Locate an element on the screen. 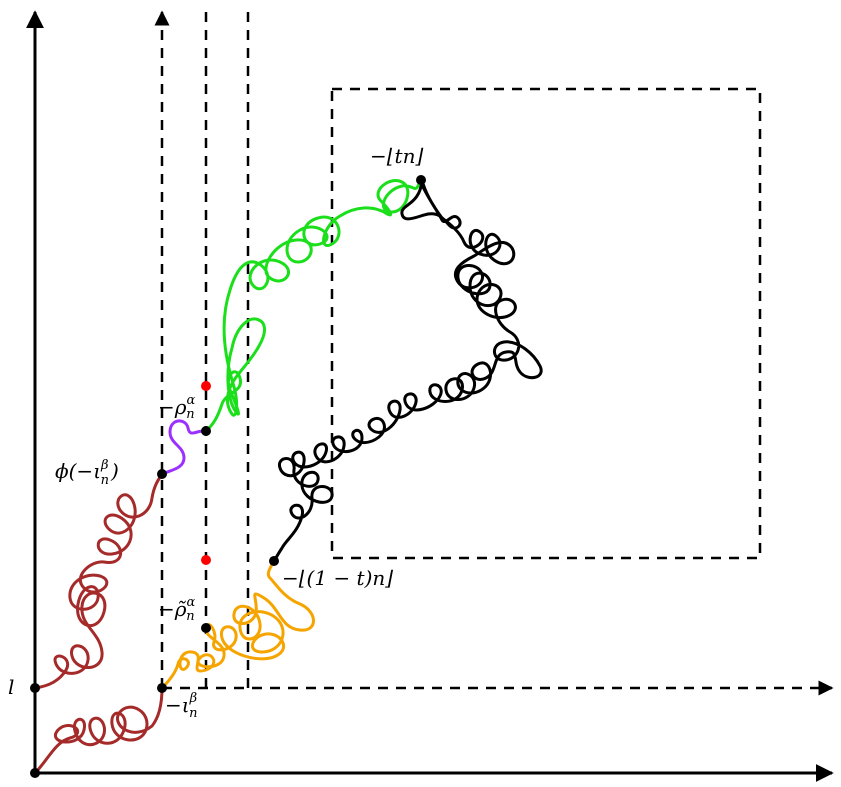 This screenshot has width=841, height=787. path-dark-red-upper is located at coordinates (98, 581).